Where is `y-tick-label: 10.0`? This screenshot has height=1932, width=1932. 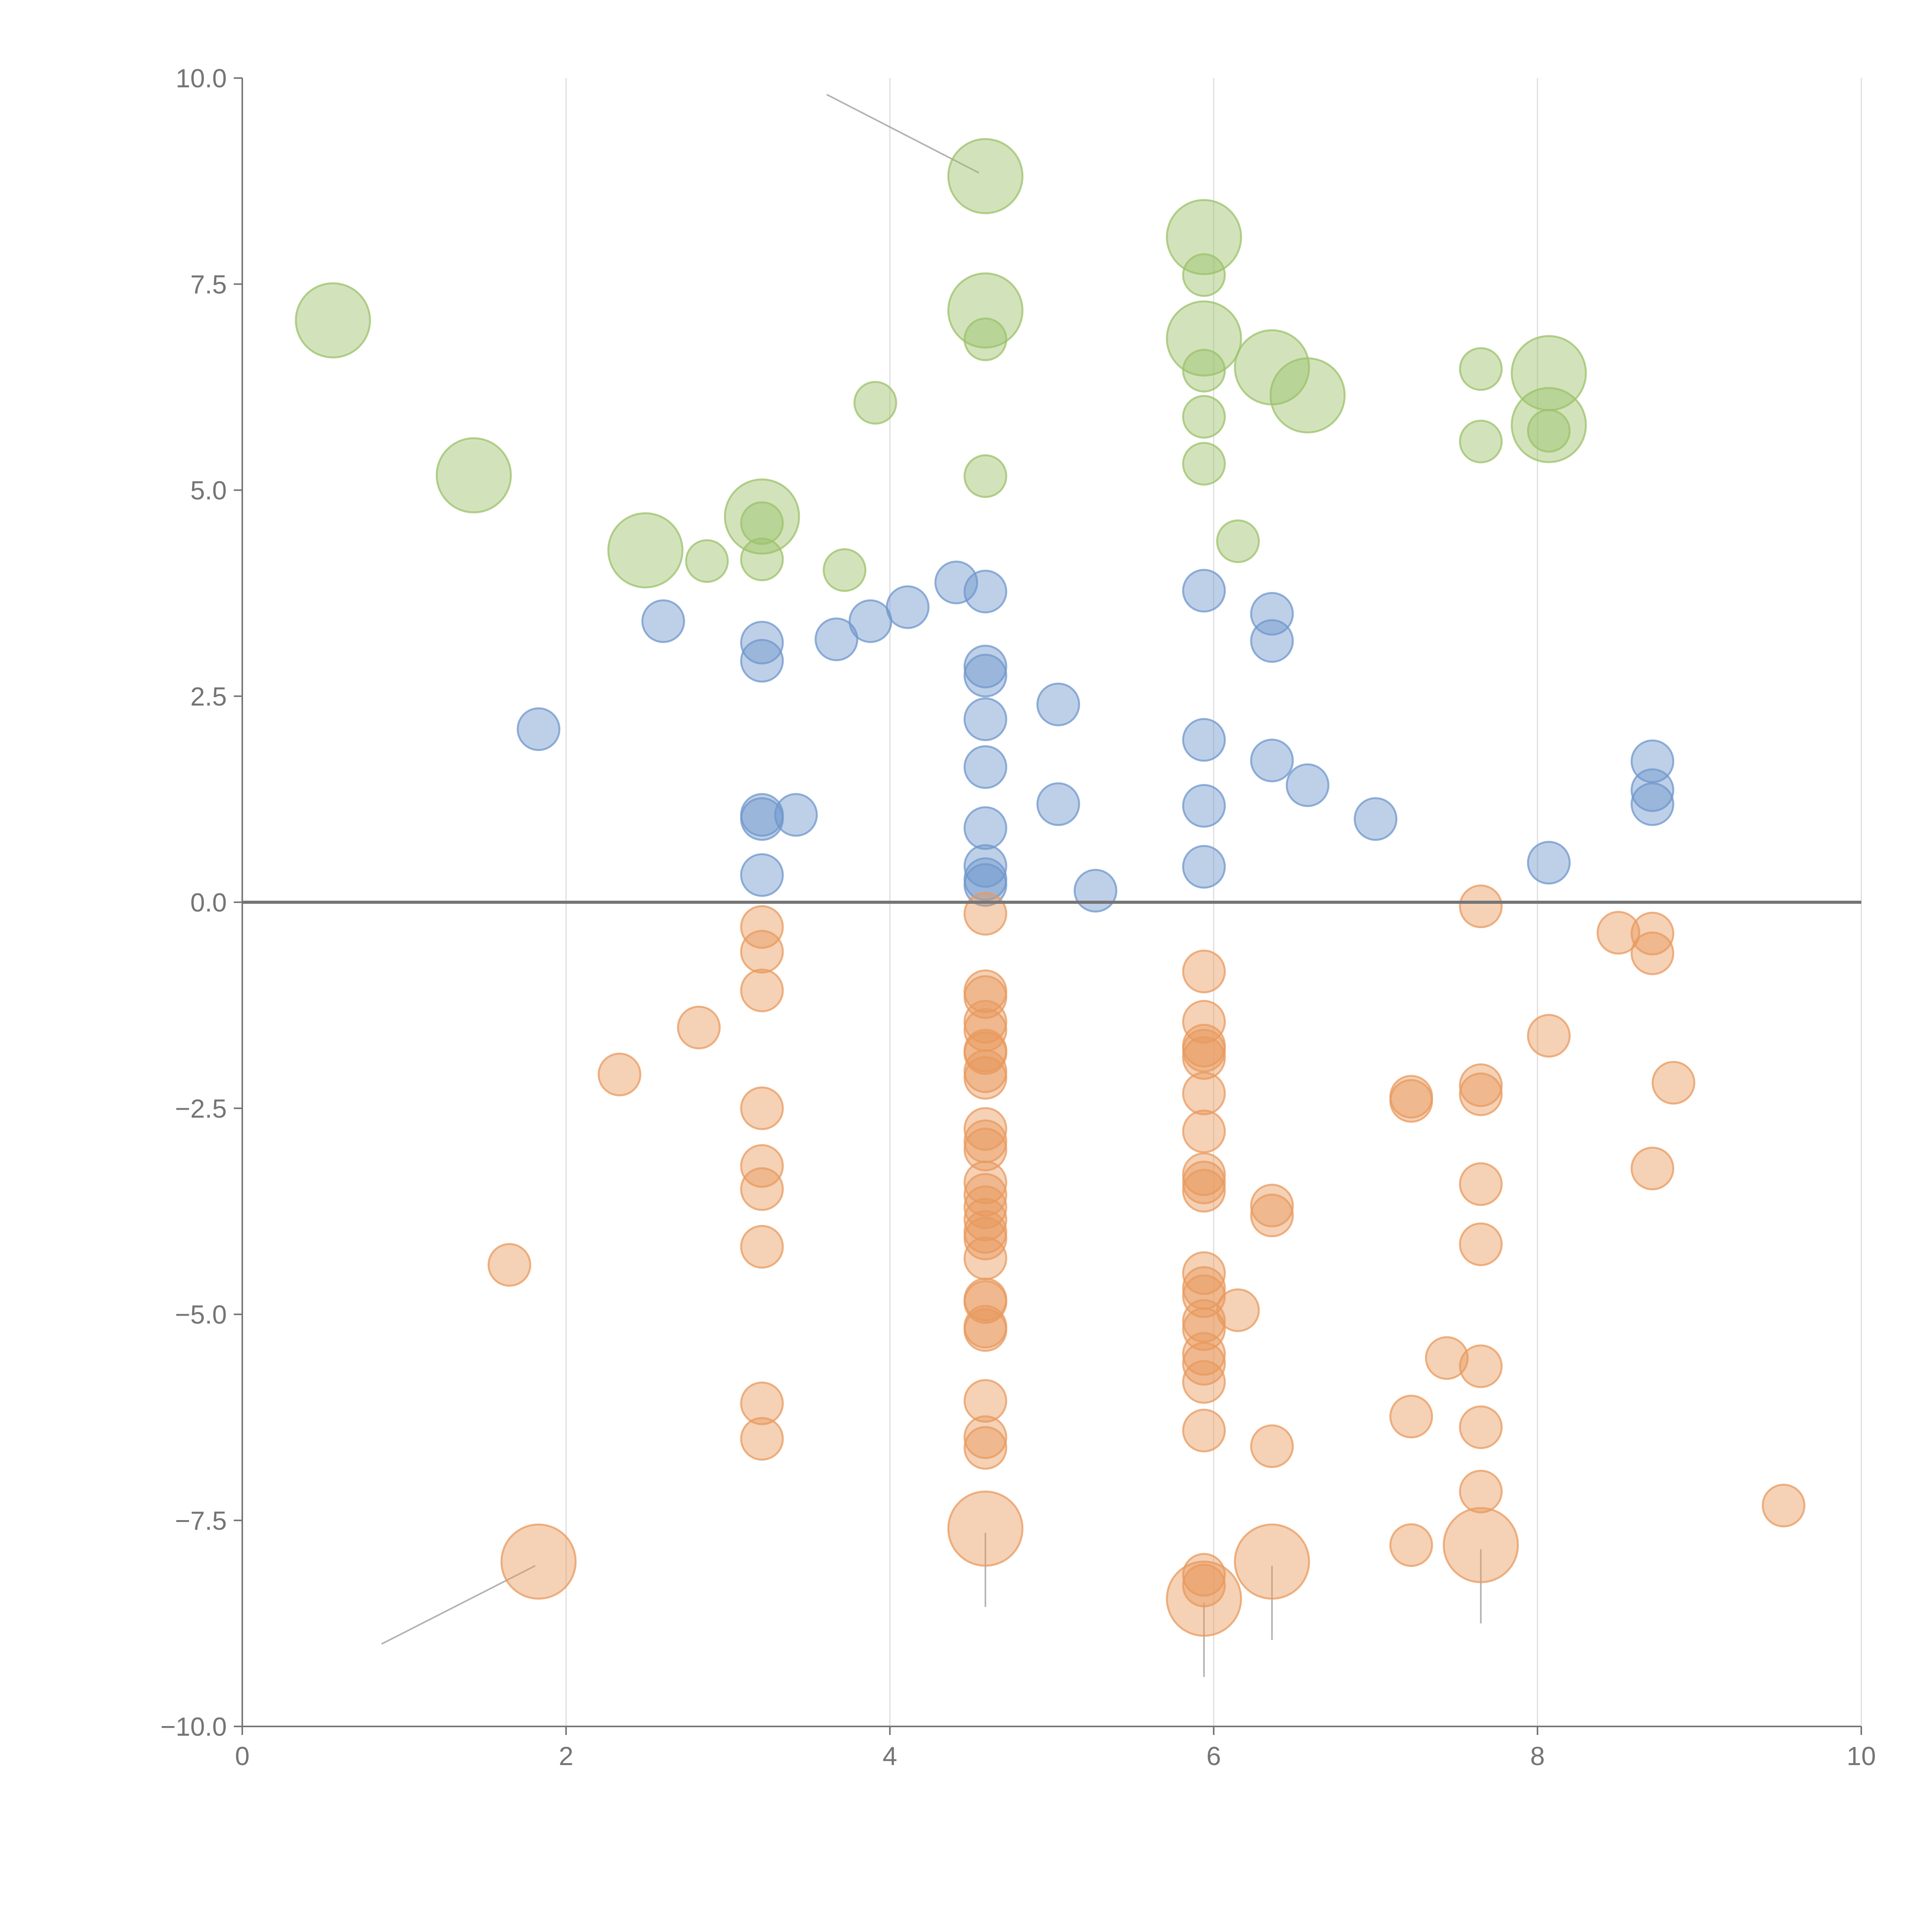 y-tick-label: 10.0 is located at coordinates (202, 78).